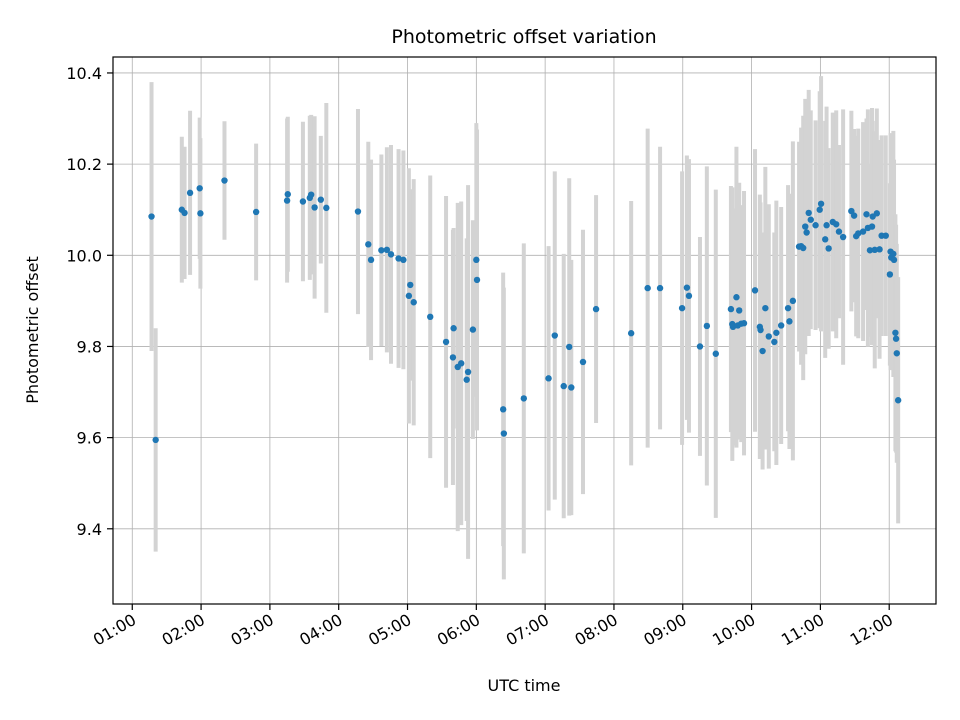  What do you see at coordinates (733, 630) in the screenshot?
I see `x-tick-label: 10:00` at bounding box center [733, 630].